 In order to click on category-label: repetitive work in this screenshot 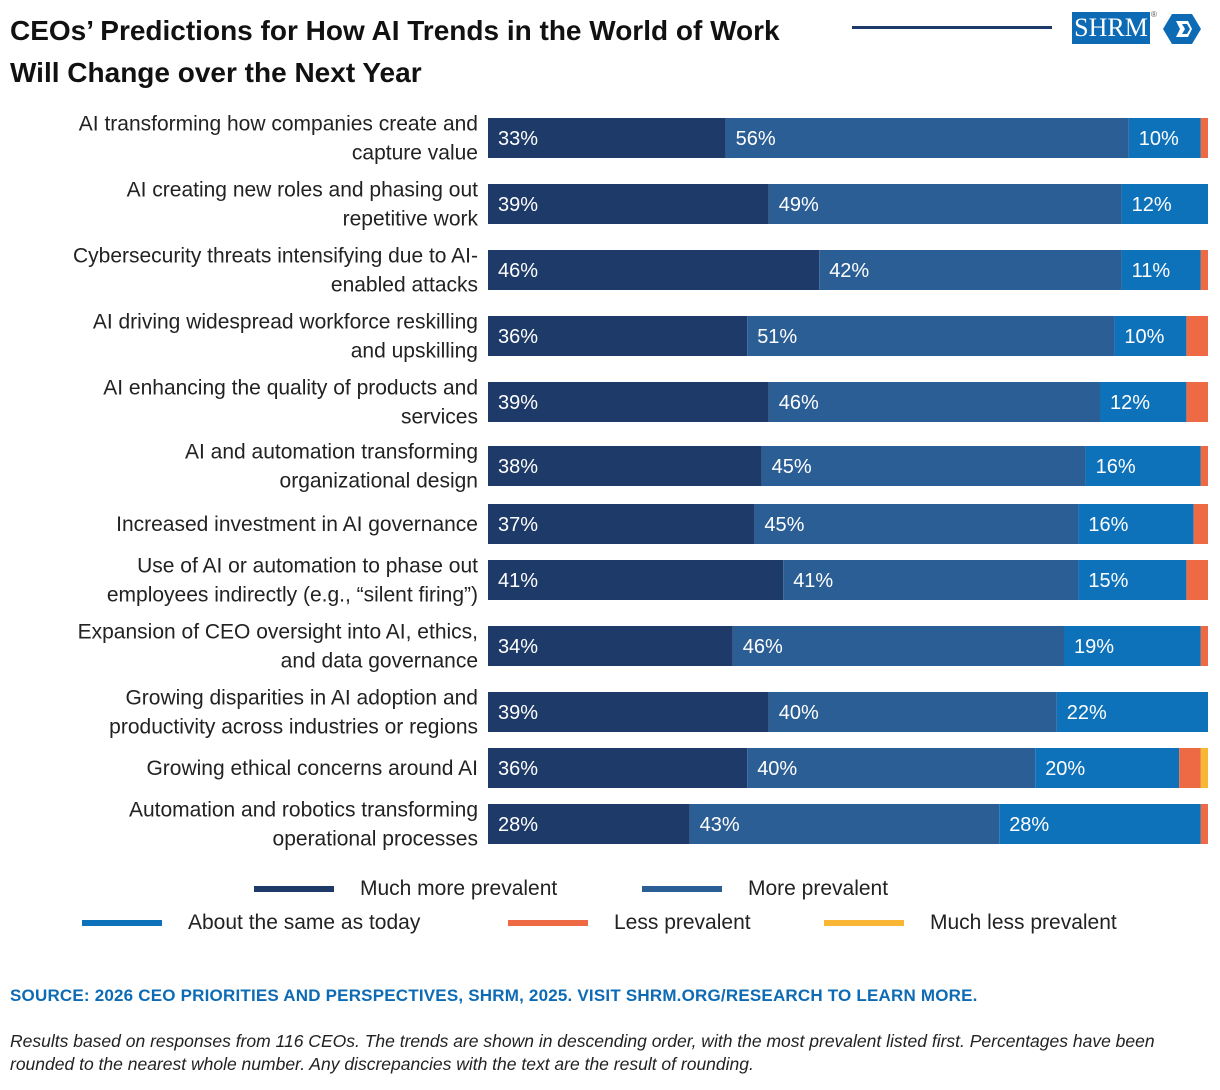, I will do `click(411, 219)`.